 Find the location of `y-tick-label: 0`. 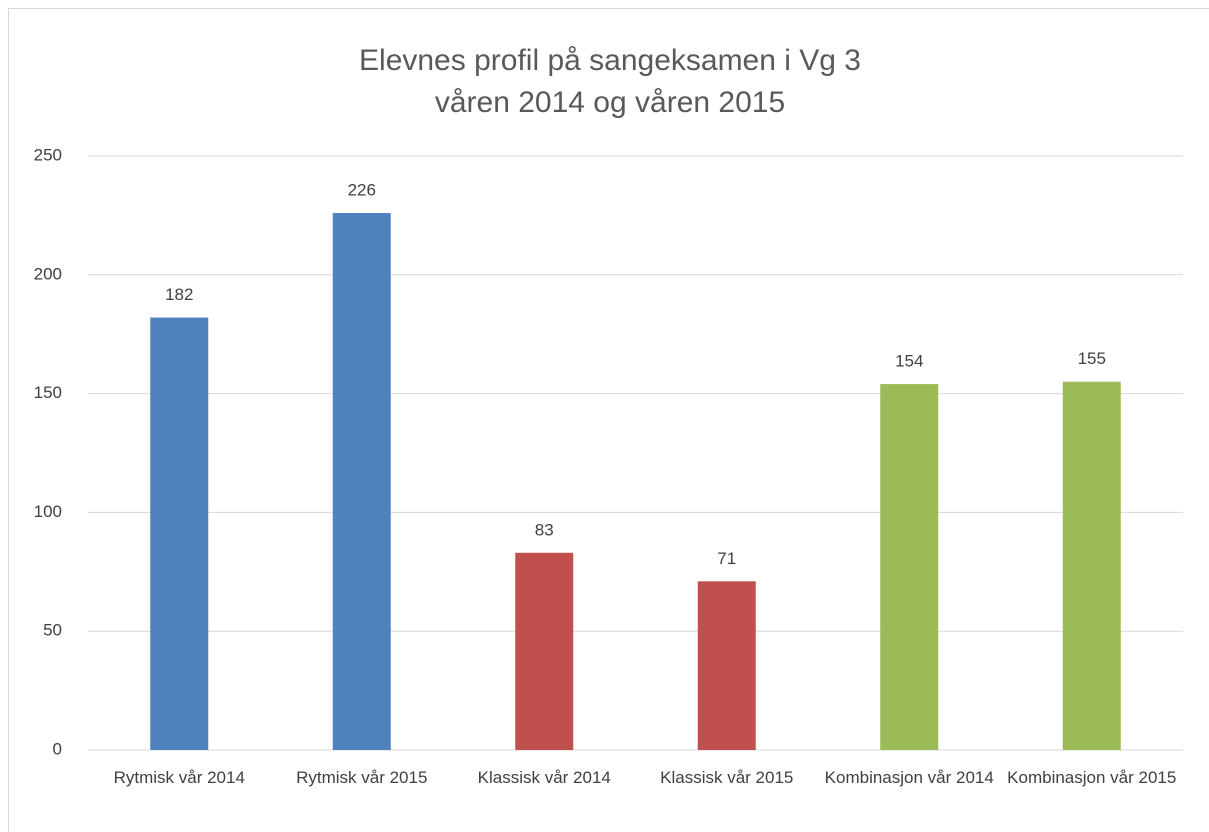

y-tick-label: 0 is located at coordinates (57, 748).